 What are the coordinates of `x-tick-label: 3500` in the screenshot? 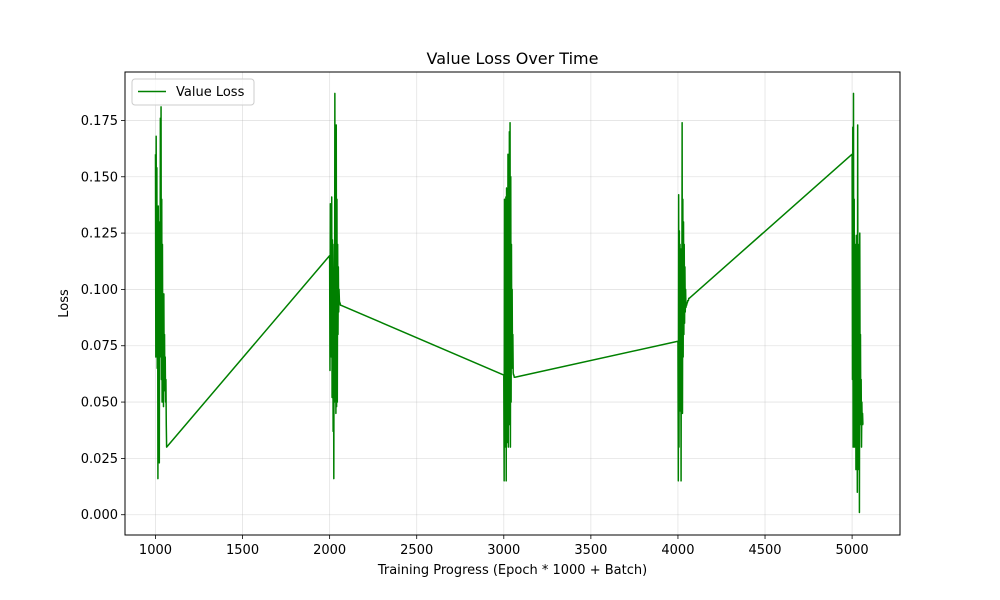 It's located at (590, 550).